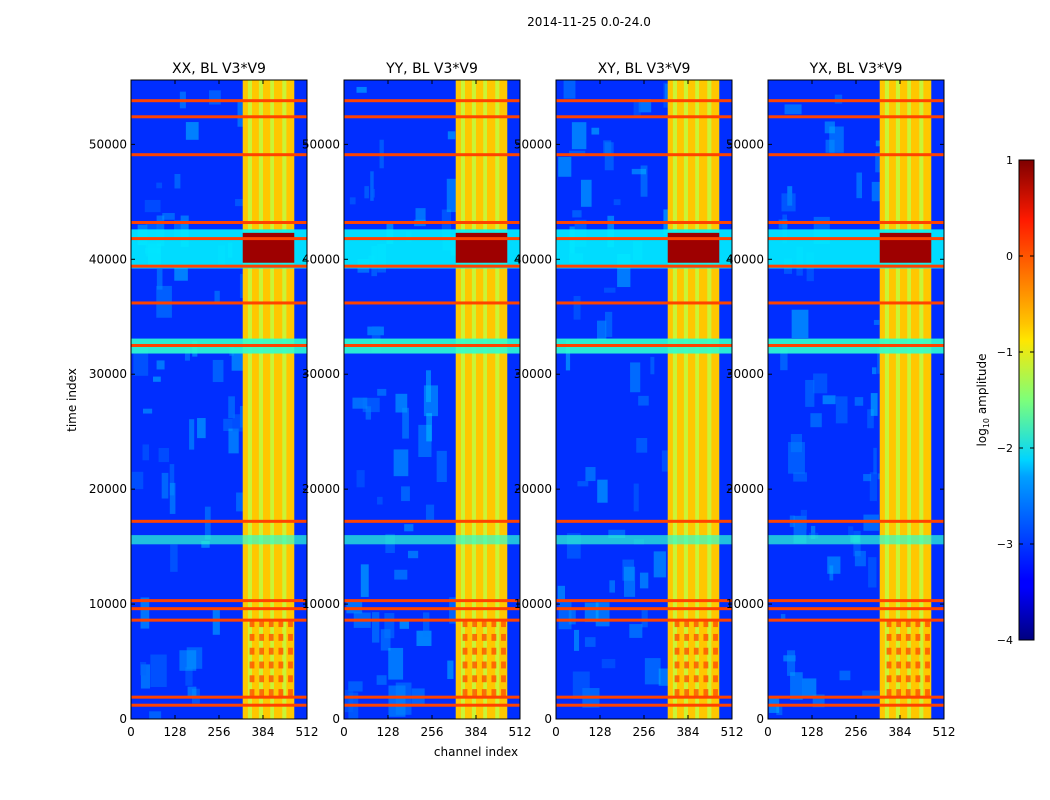 This screenshot has height=800, width=1050. Describe the element at coordinates (1005, 400) in the screenshot. I see `colorbar: 1 0 −1 −2 −3 −4 log10 amplitude` at that location.